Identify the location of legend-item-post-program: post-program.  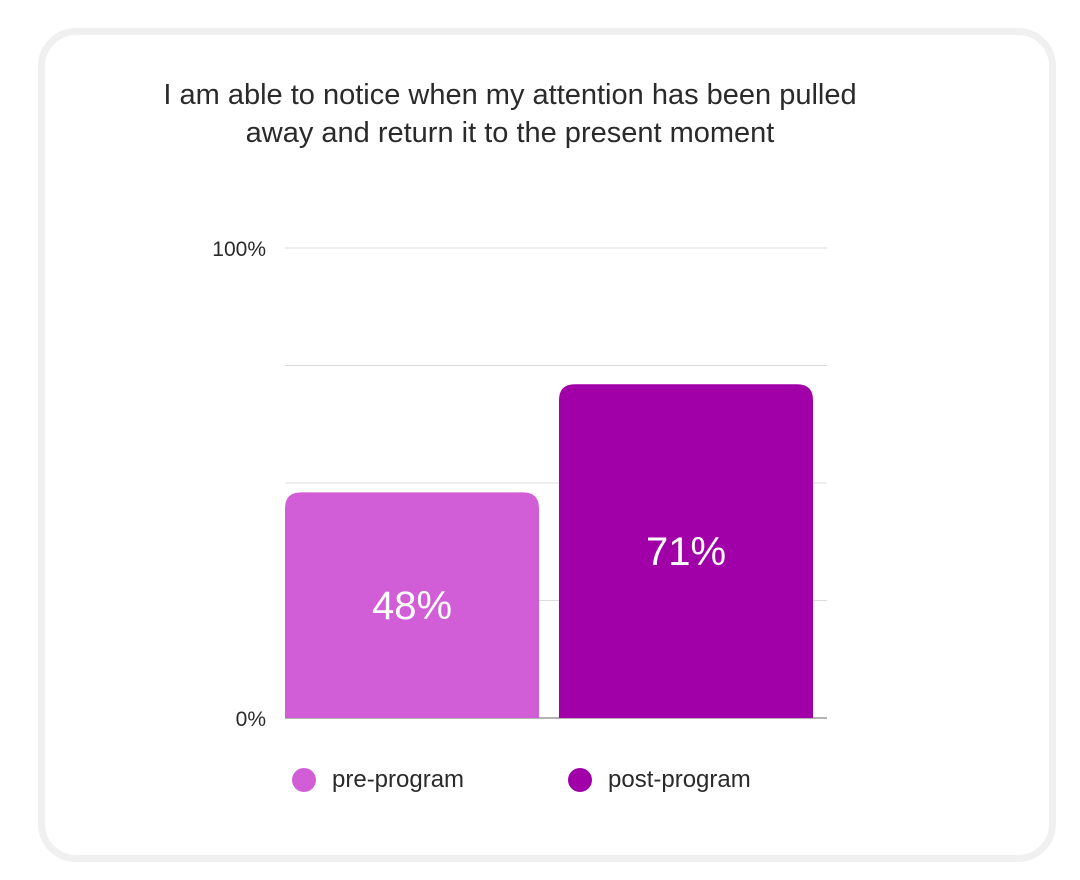
(659, 780).